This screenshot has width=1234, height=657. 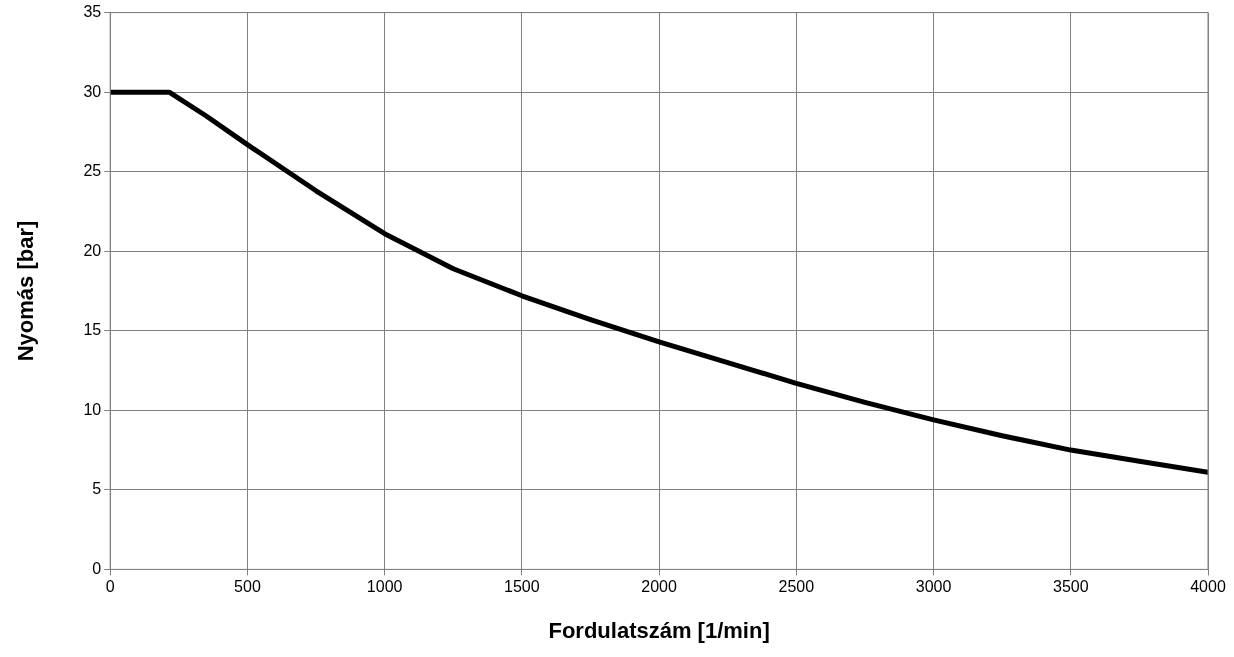 What do you see at coordinates (659, 630) in the screenshot?
I see `x-axis-title: Fordulatszám [1/min]` at bounding box center [659, 630].